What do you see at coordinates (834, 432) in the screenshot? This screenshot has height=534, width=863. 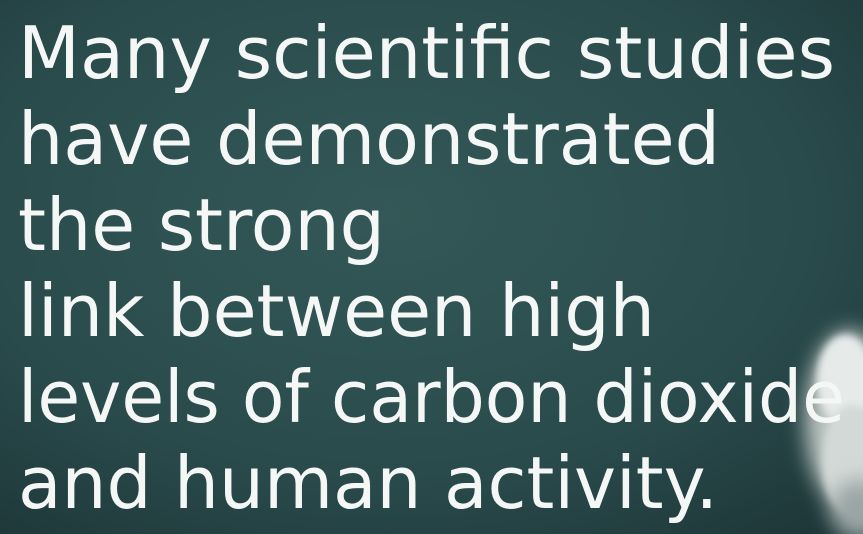 I see `smoke-plume` at bounding box center [834, 432].